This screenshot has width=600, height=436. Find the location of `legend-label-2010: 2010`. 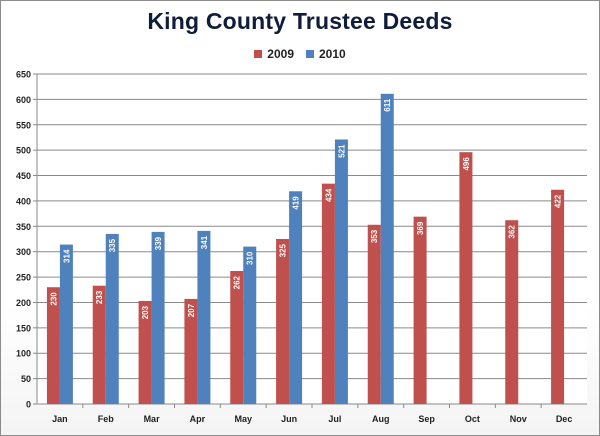

legend-label-2010: 2010 is located at coordinates (332, 54).